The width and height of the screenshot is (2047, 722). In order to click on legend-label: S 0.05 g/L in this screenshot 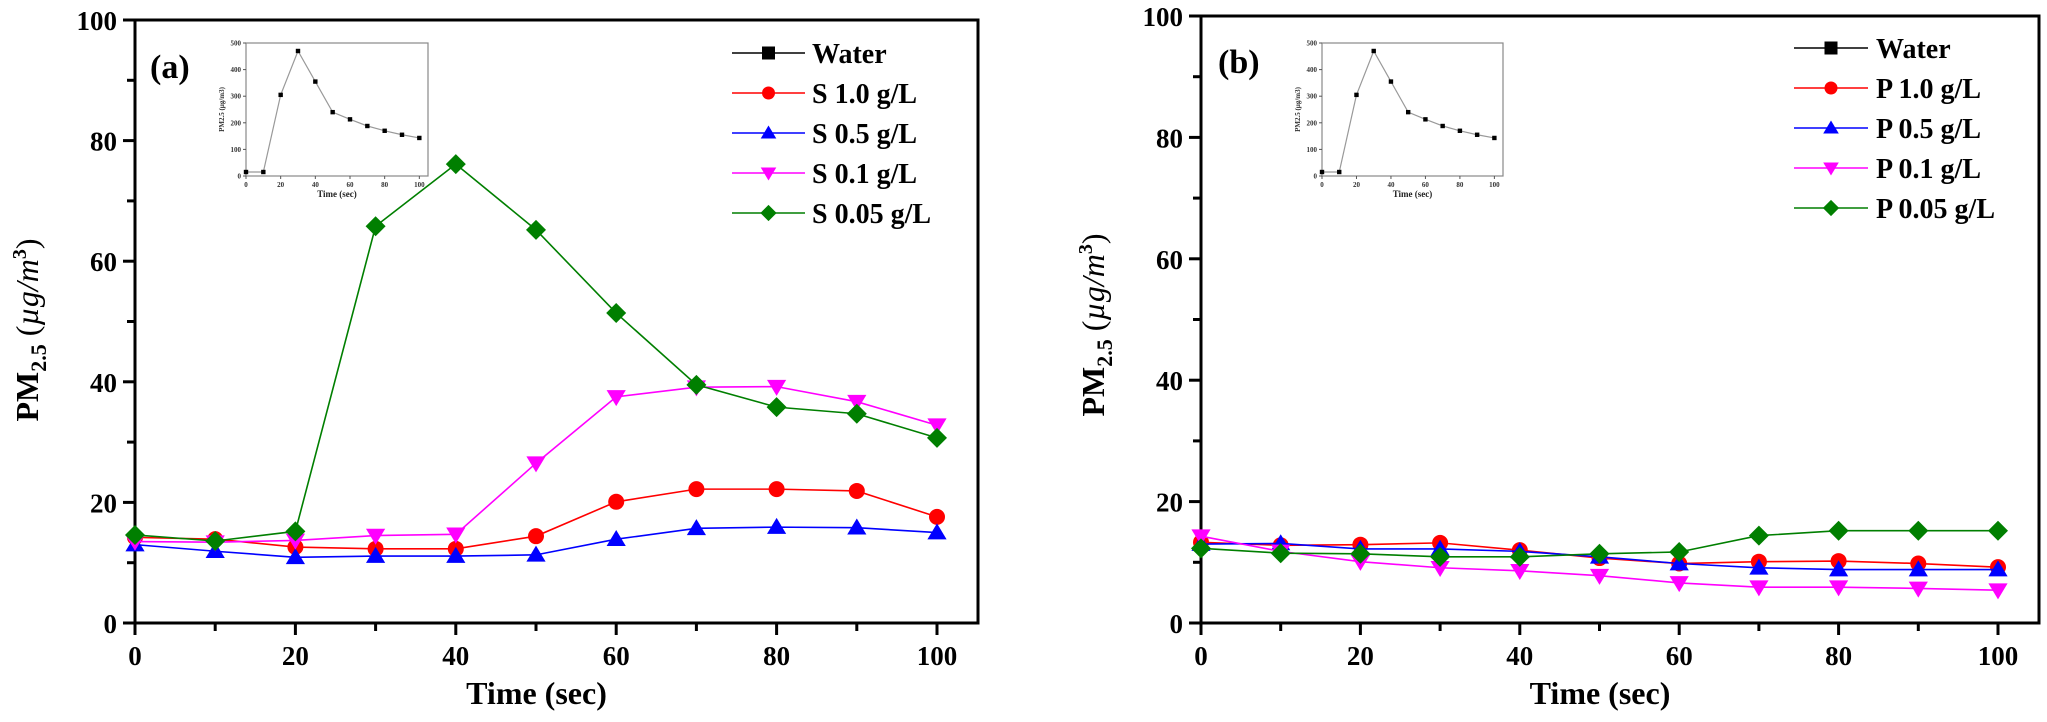, I will do `click(871, 214)`.